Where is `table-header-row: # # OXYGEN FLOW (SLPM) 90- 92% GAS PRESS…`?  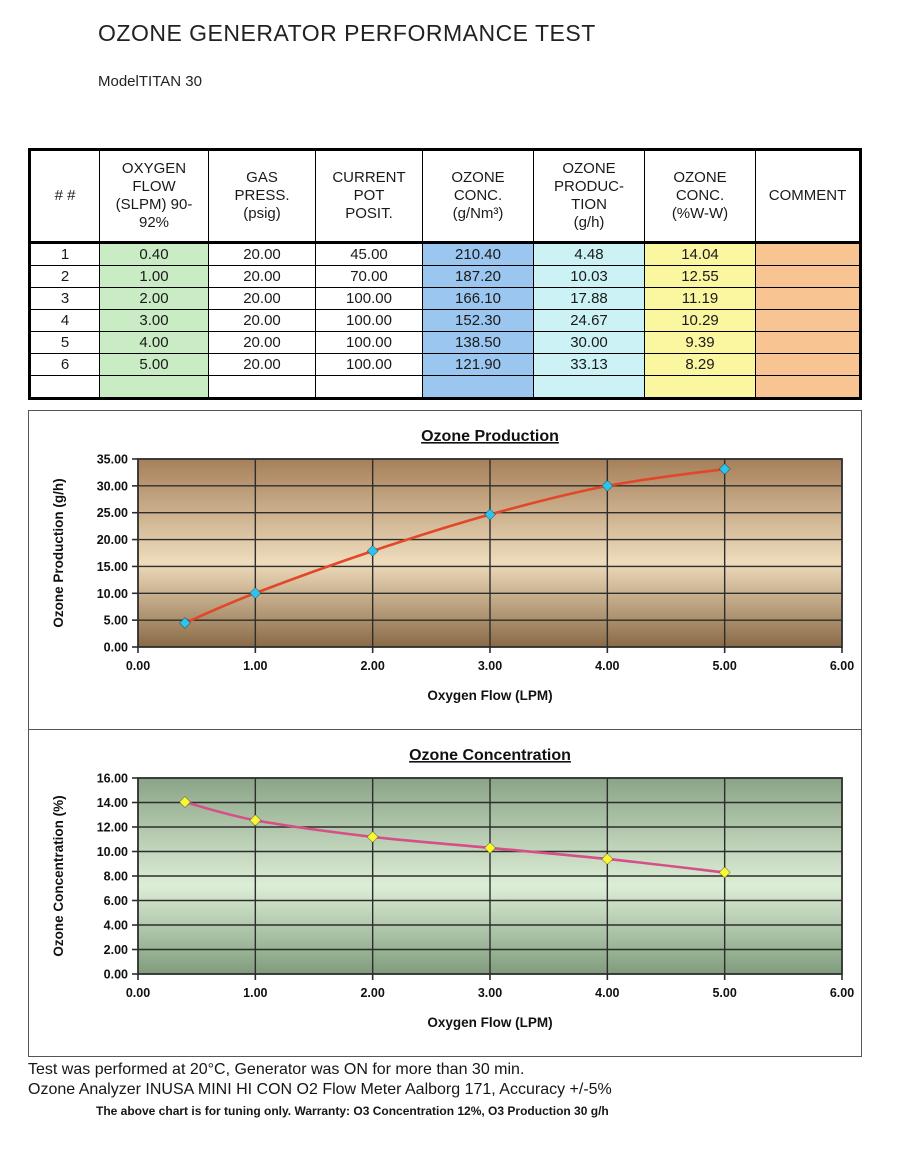
table-header-row: # # OXYGEN FLOW (SLPM) 90- 92% GAS PRESS… is located at coordinates (445, 196).